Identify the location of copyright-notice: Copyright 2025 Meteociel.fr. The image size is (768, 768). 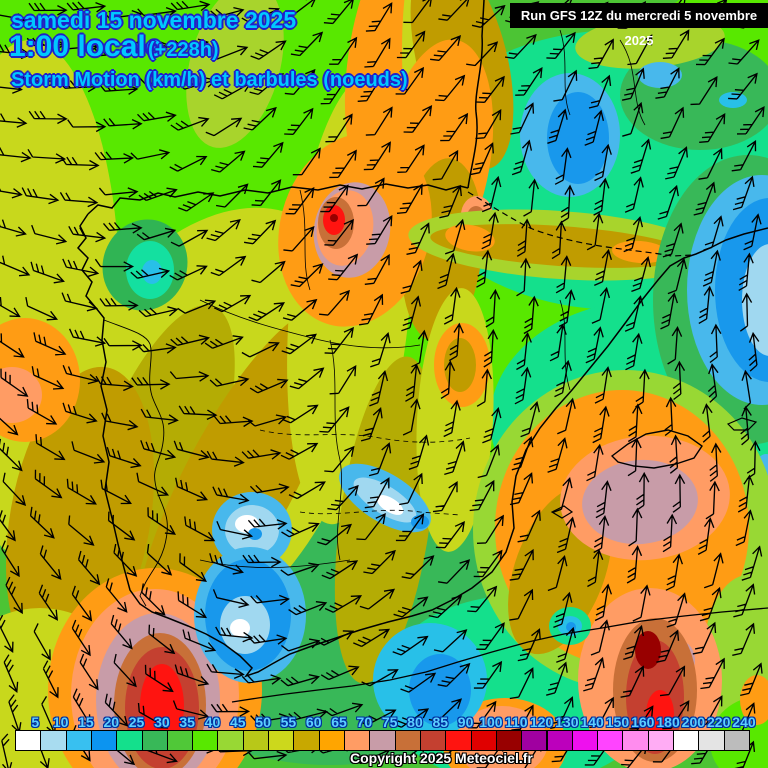
(441, 758).